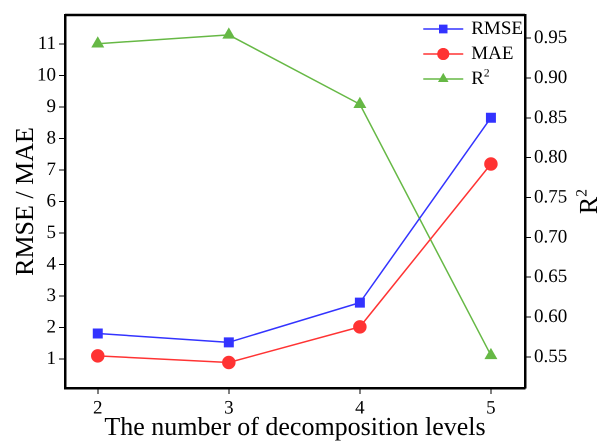  What do you see at coordinates (551, 157) in the screenshot?
I see `y2-tick-label: 0.80` at bounding box center [551, 157].